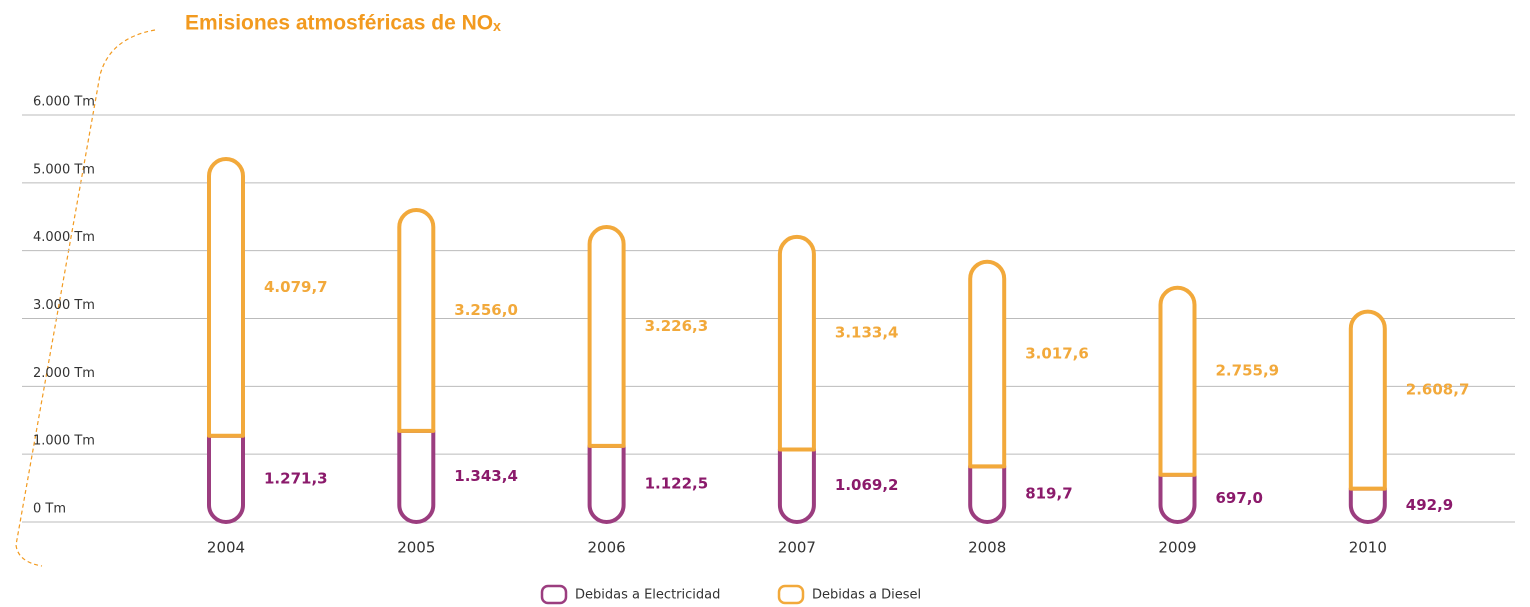  I want to click on value-label: 697,0, so click(1239, 498).